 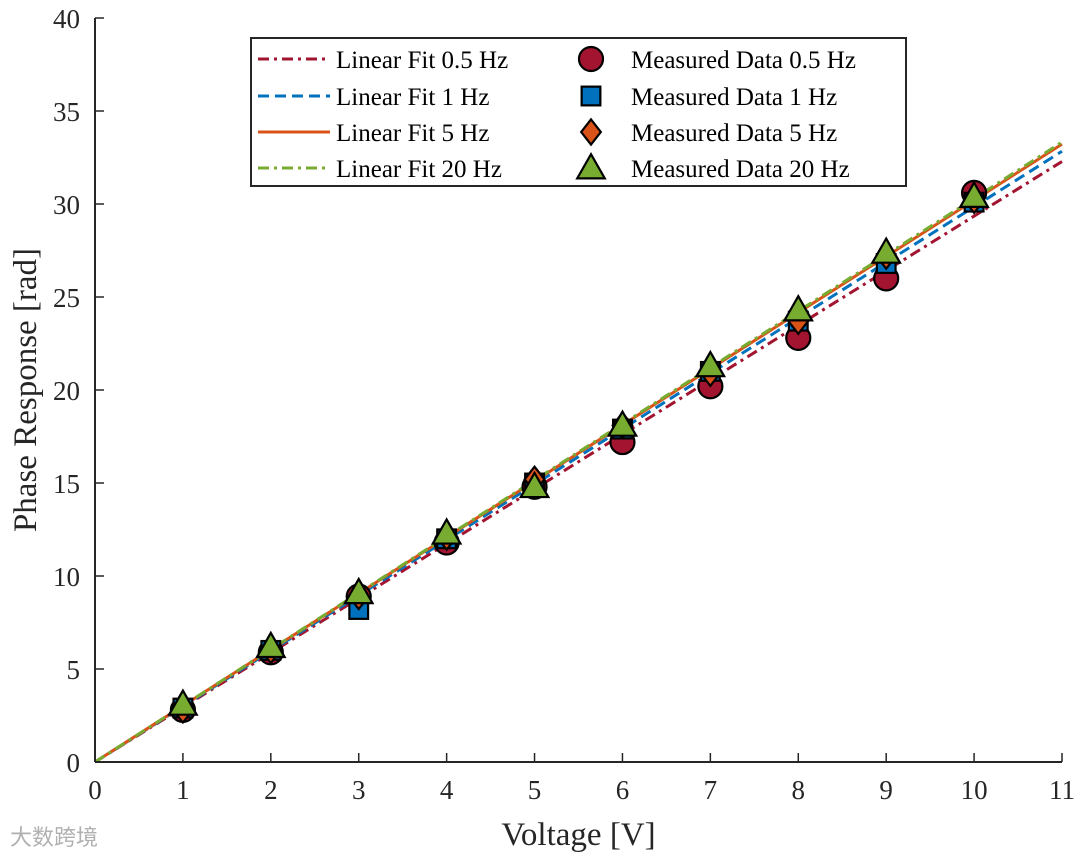 I want to click on legend-series-label: Measured Data 5 Hz, so click(x=734, y=133).